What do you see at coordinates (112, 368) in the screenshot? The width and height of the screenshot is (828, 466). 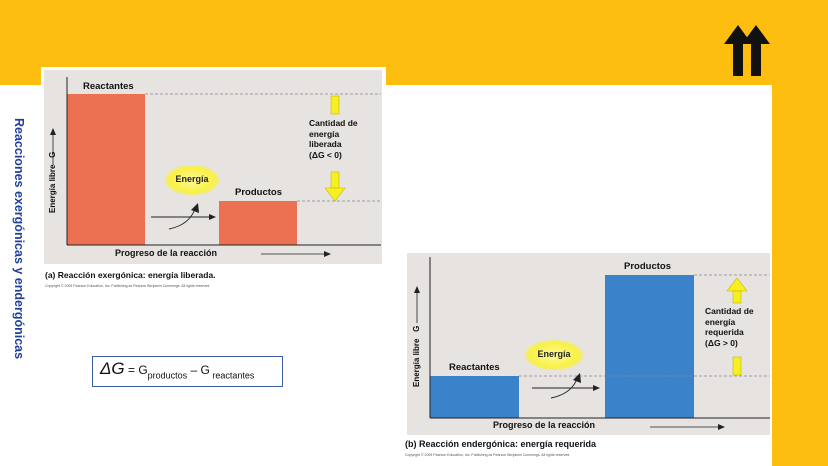 I see `delta-g-symbol: ΔG` at bounding box center [112, 368].